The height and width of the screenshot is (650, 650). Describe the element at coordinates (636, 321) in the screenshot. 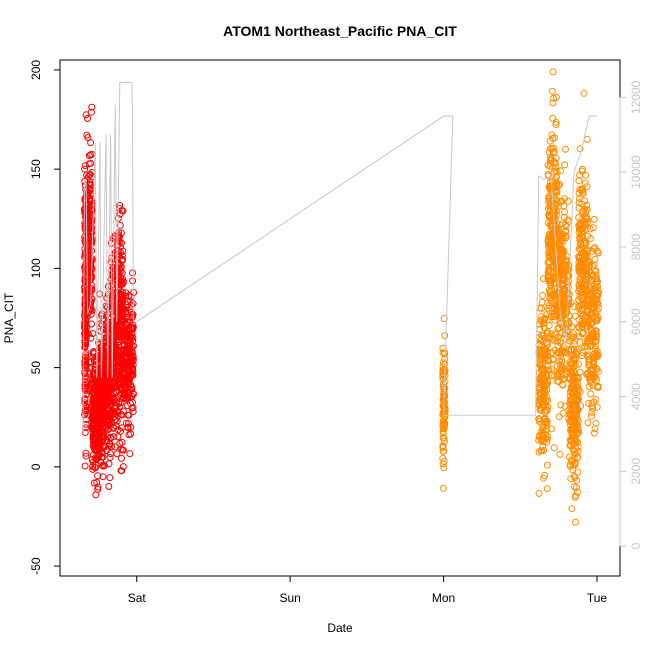

I see `y2-tick-label: 6000` at that location.